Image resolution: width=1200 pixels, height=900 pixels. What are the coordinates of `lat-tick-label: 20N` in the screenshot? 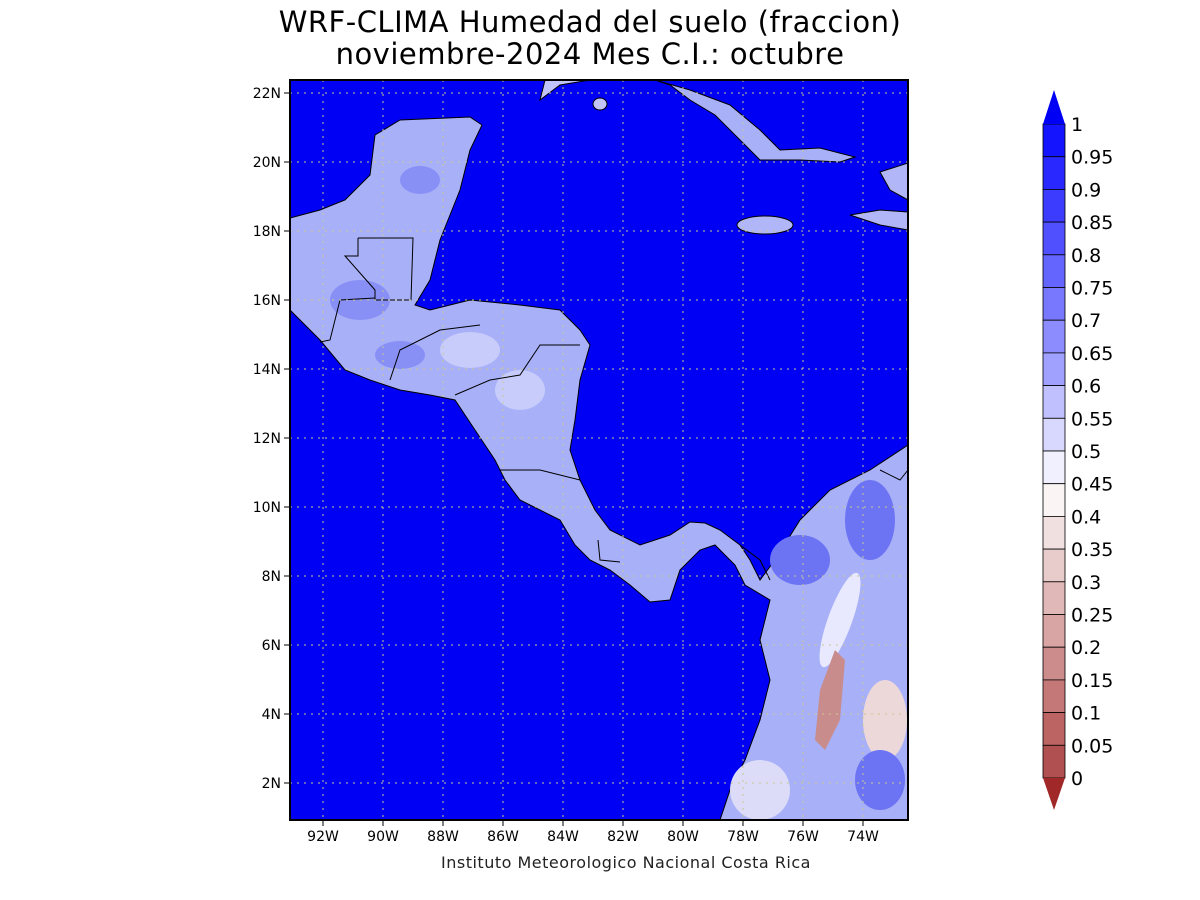 It's located at (267, 163).